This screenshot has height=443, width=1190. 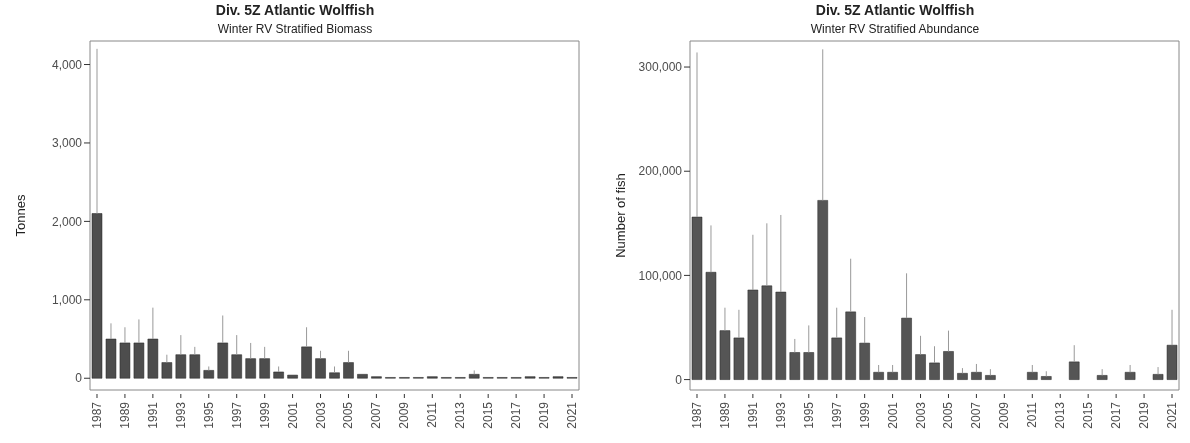 I want to click on chart-subtitle: Winter RV Stratified Biomass, so click(x=295, y=29).